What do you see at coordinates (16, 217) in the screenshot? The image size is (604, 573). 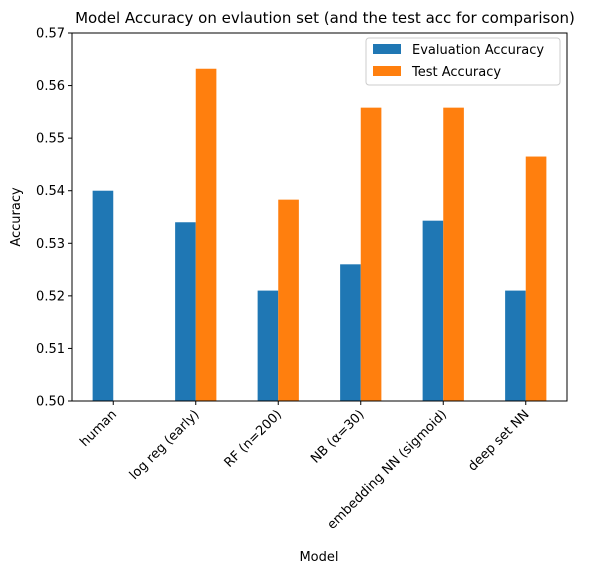 I see `y-axis-title: Accuracy` at bounding box center [16, 217].